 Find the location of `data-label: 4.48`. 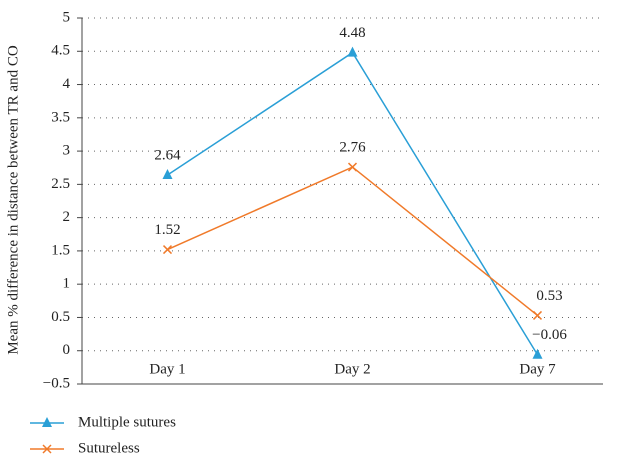

data-label: 4.48 is located at coordinates (352, 33).